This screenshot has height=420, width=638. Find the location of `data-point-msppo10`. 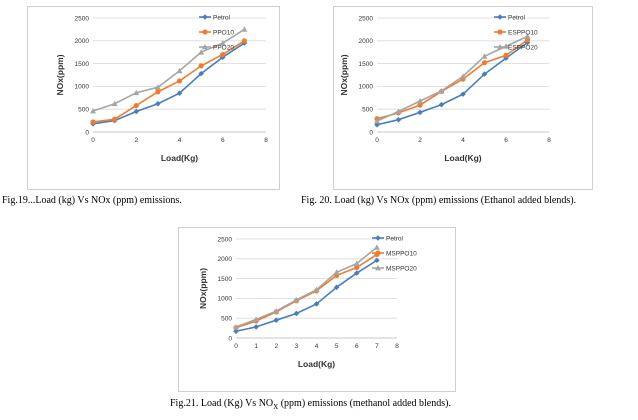

data-point-msppo10 is located at coordinates (357, 267).